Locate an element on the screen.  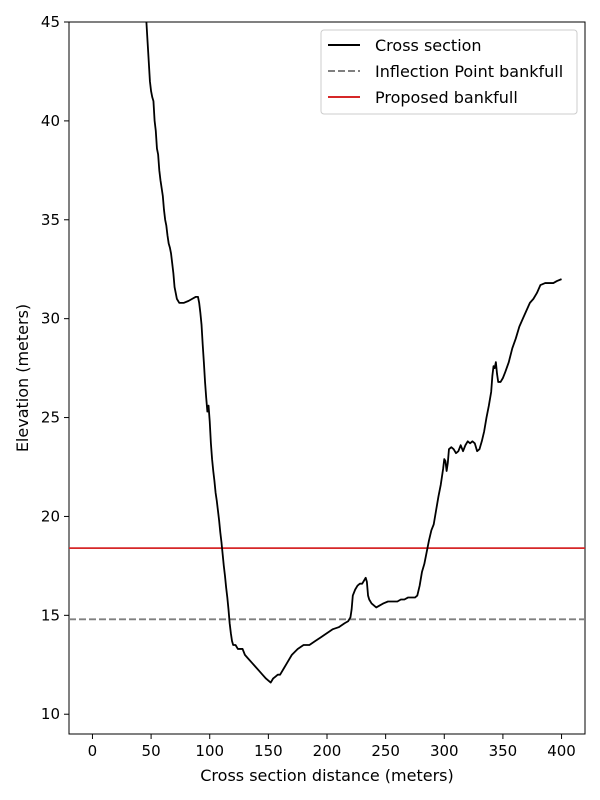
x-tick-label: 50 is located at coordinates (151, 751).